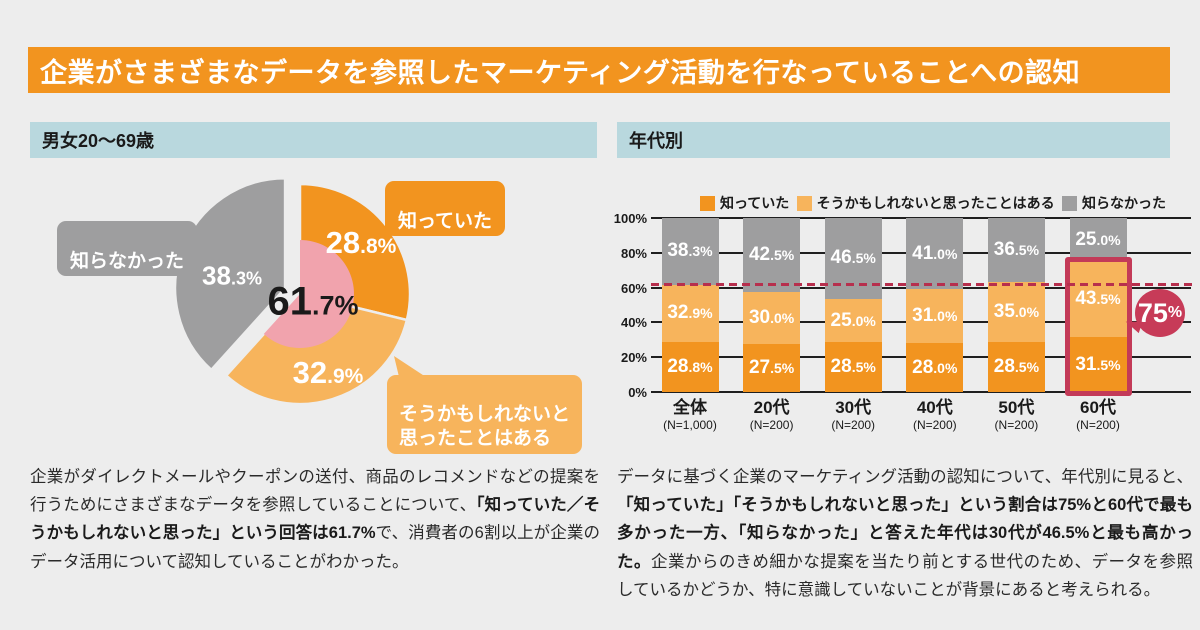 This screenshot has width=1200, height=630. I want to click on bar-segment-全体-1: 32.9%, so click(690, 313).